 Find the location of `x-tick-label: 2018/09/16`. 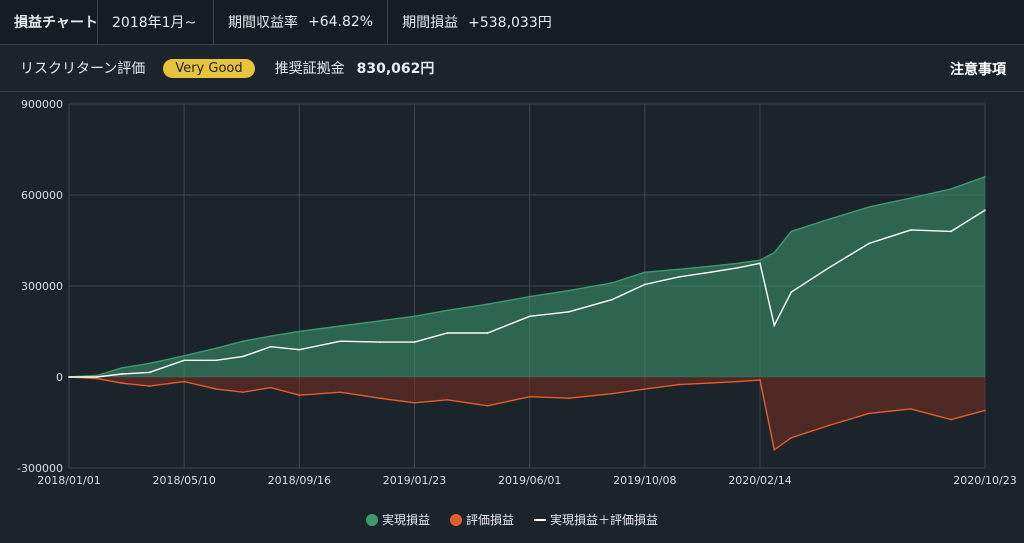

x-tick-label: 2018/09/16 is located at coordinates (299, 480).